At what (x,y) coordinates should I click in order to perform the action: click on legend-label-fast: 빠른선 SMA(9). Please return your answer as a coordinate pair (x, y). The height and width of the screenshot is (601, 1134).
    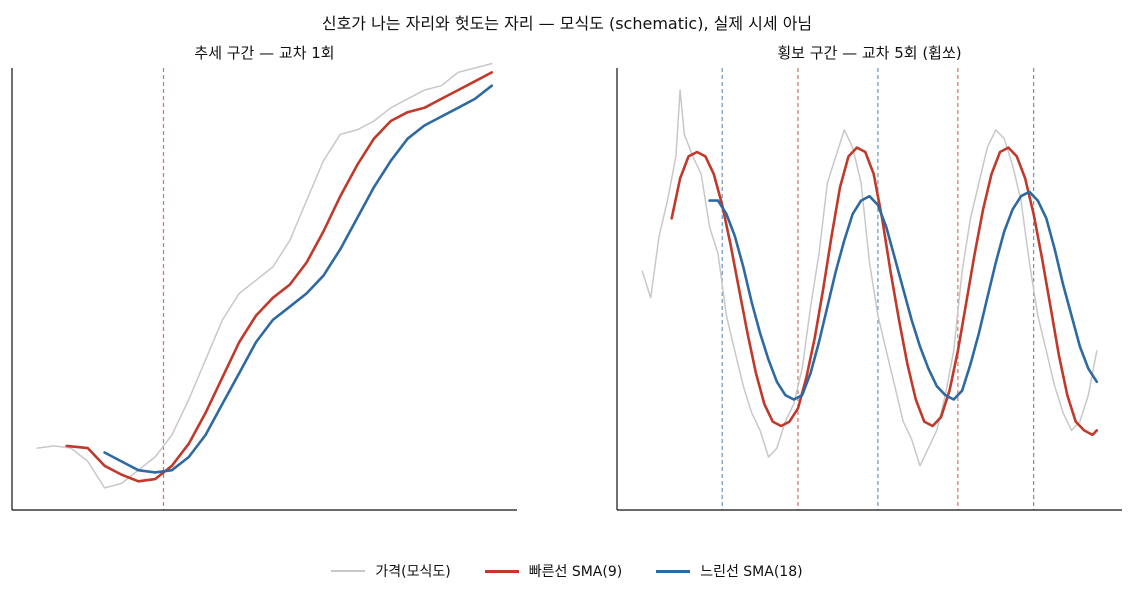
    Looking at the image, I should click on (575, 572).